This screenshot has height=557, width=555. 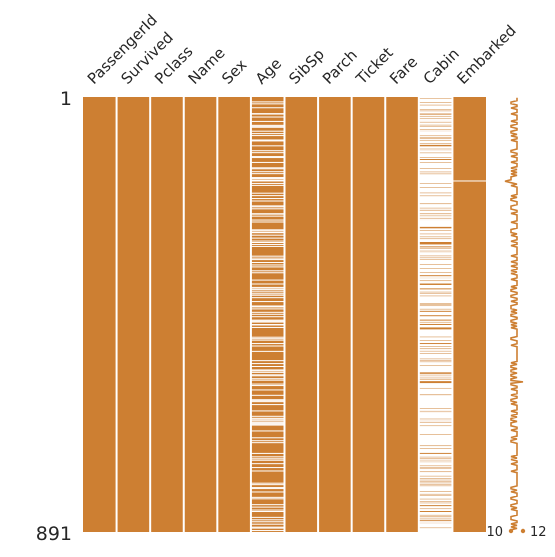 I want to click on row-tick-label-top: 1, so click(x=66, y=99).